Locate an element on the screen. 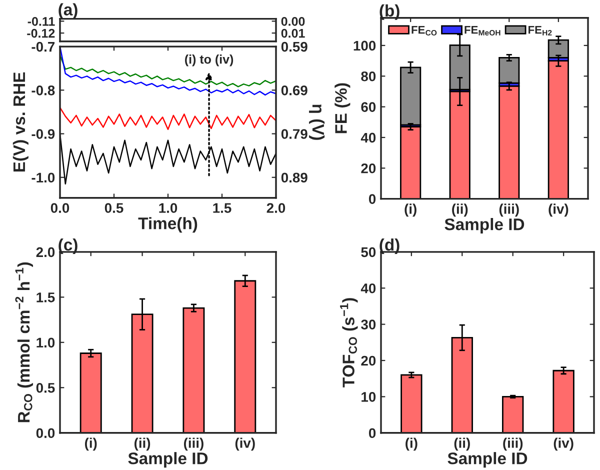  y-axis-title: FE (%) is located at coordinates (342, 108).